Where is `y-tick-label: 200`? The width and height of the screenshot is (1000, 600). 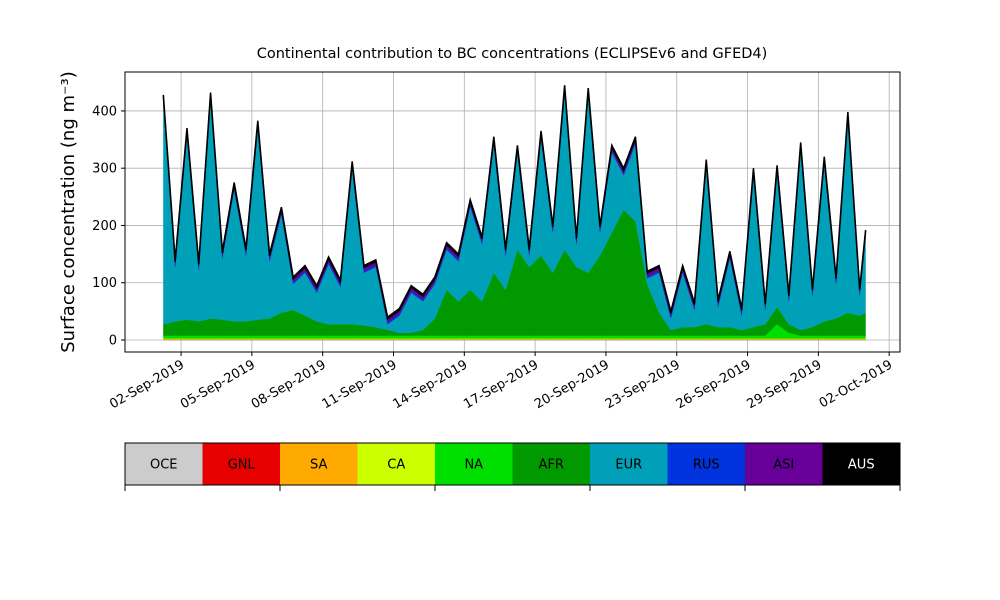 y-tick-label: 200 is located at coordinates (104, 226).